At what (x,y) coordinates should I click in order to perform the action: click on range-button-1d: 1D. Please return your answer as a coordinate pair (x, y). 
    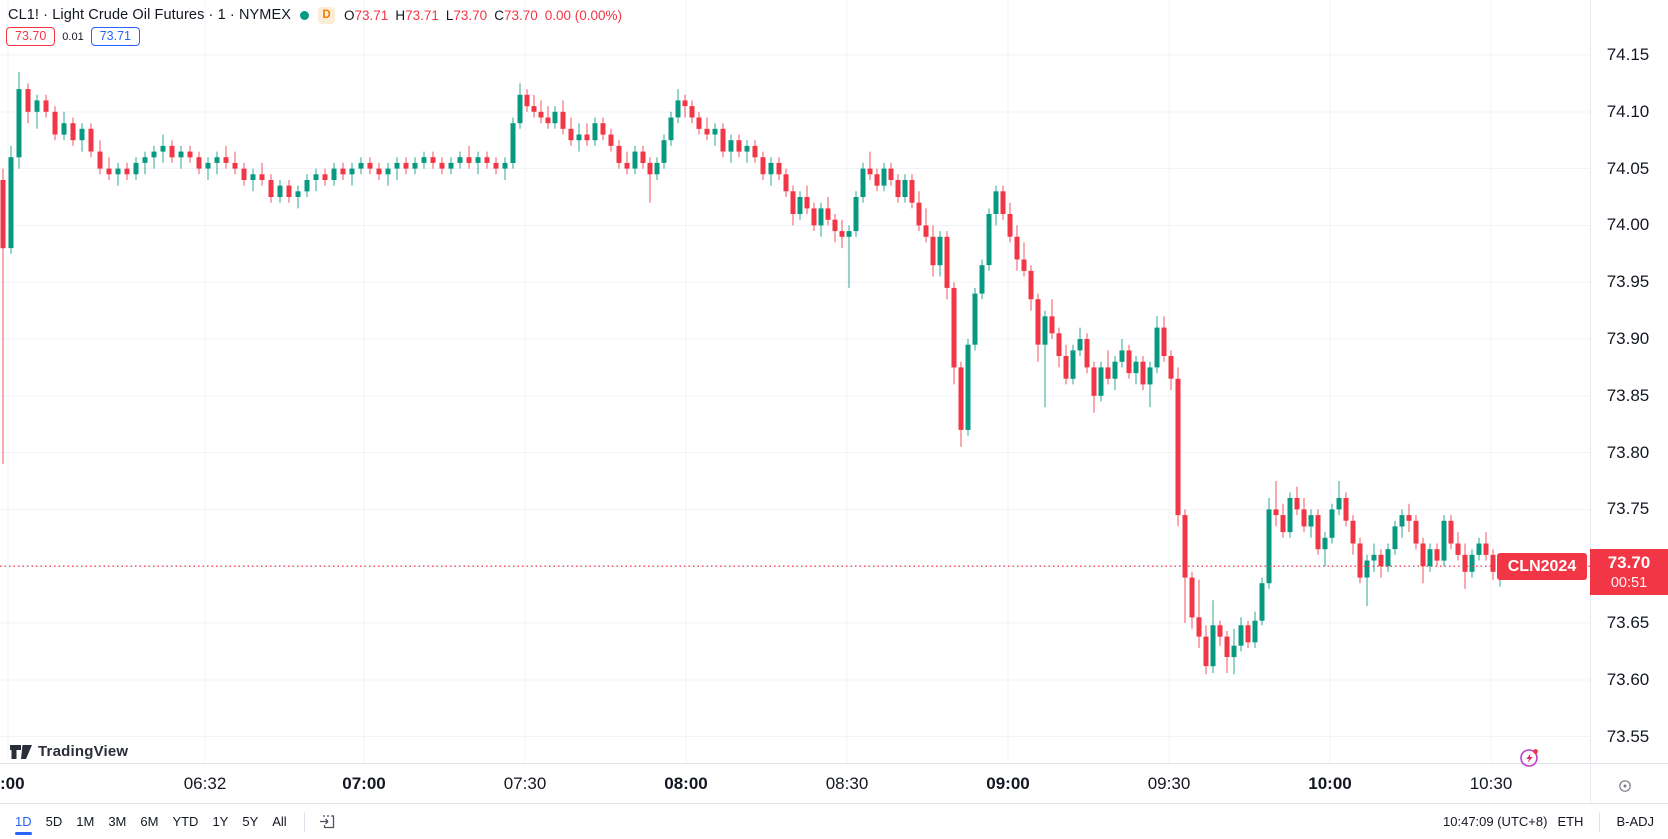
    Looking at the image, I should click on (23, 821).